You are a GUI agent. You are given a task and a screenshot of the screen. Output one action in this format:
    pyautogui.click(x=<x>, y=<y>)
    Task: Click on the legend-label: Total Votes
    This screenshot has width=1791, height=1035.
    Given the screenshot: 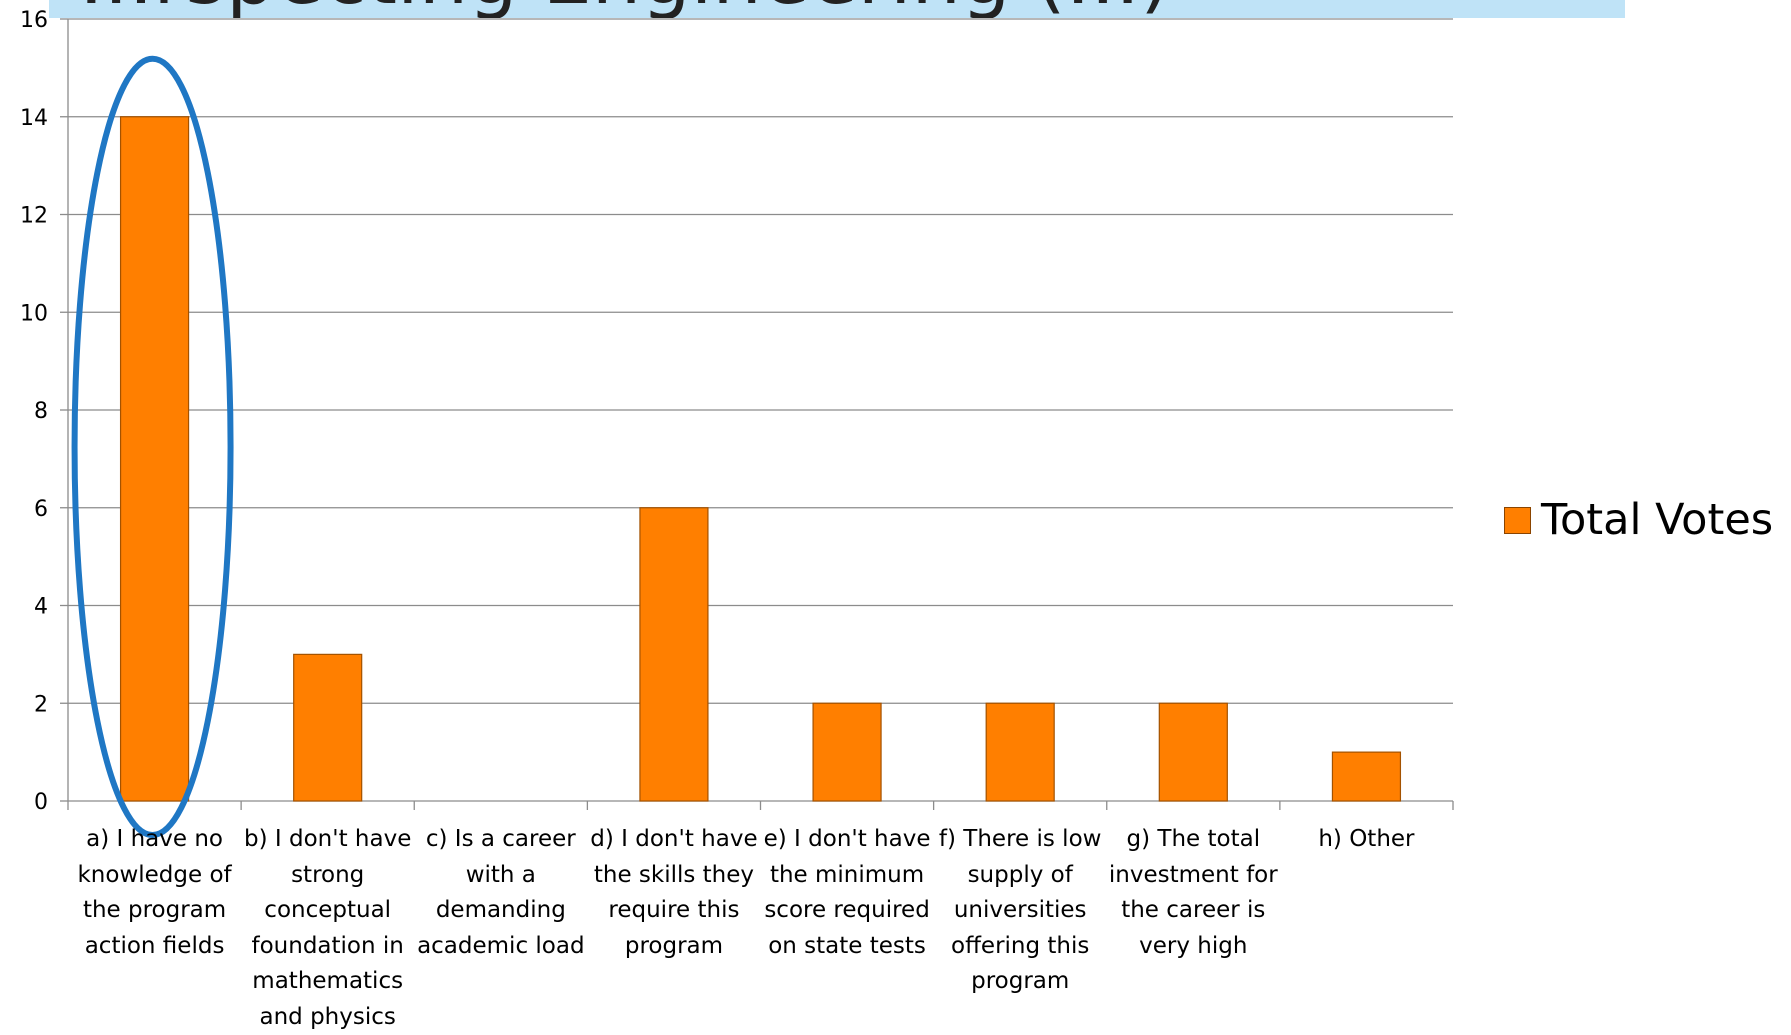 What is the action you would take?
    pyautogui.click(x=1657, y=520)
    